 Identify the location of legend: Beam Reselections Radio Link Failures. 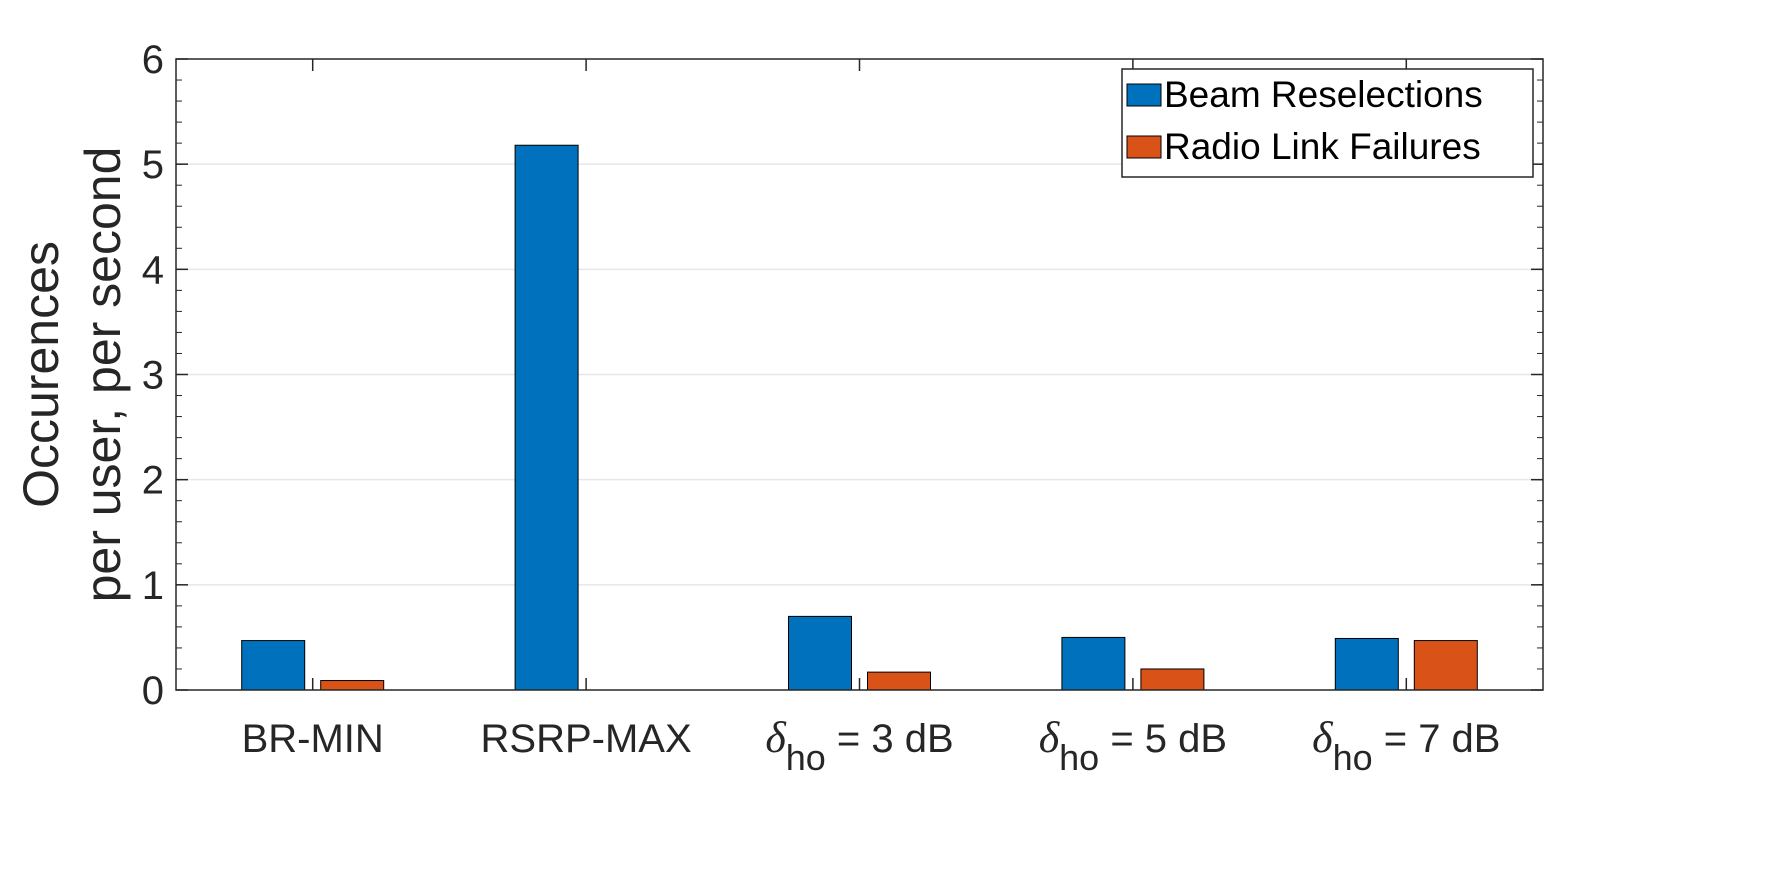
(1327, 123).